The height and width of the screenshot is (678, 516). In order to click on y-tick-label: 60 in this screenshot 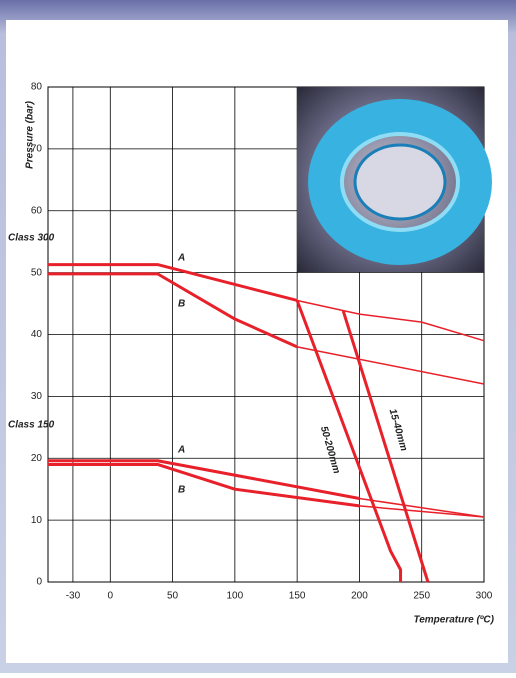, I will do `click(37, 210)`.